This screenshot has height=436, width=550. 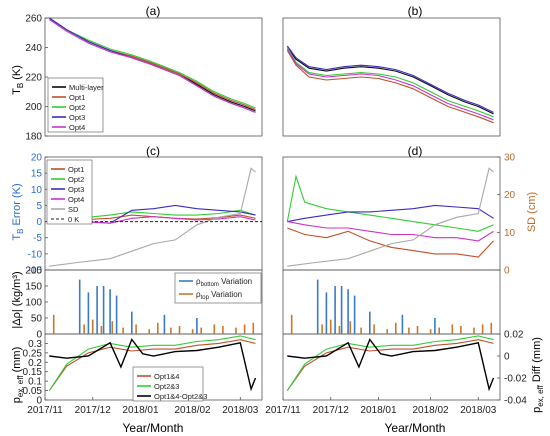 What do you see at coordinates (37, 174) in the screenshot?
I see `y-tick-label: 15` at bounding box center [37, 174].